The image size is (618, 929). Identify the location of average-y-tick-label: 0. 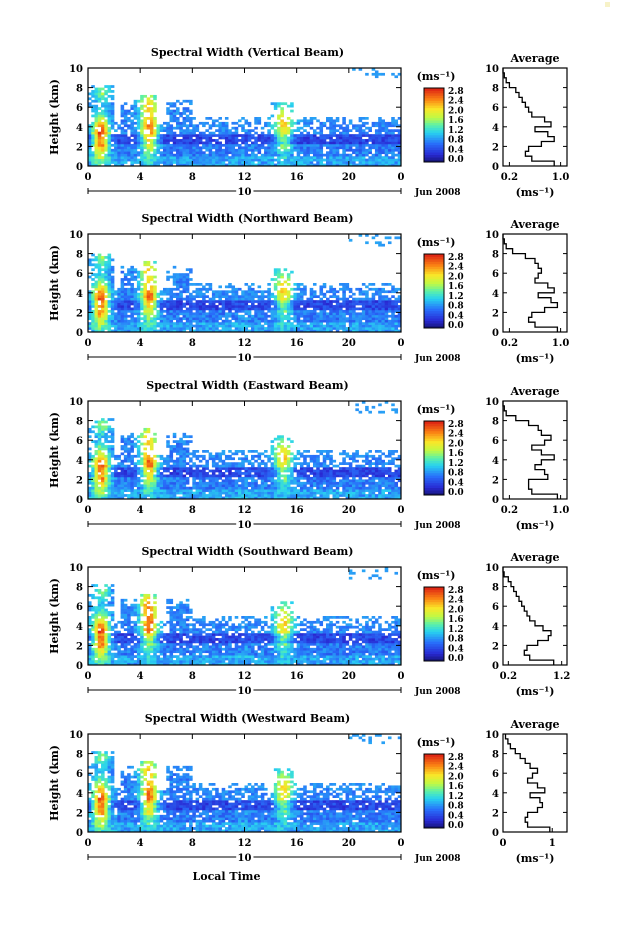
(495, 167).